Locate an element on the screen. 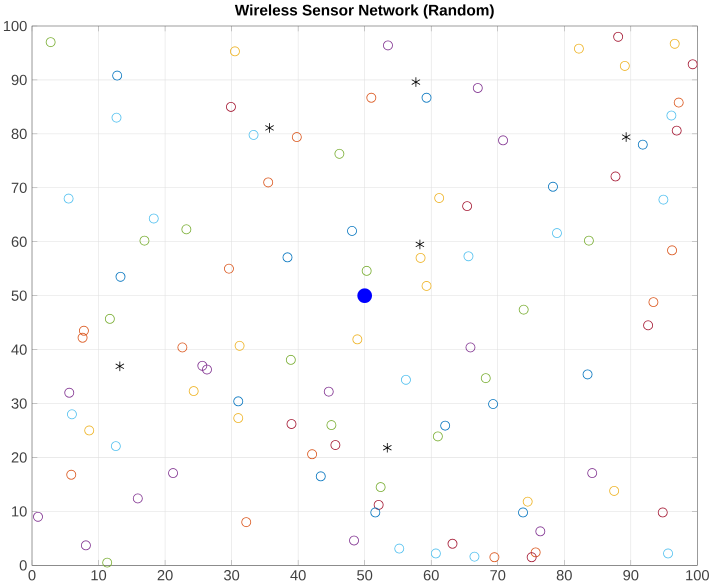  x-tick-label: 100 is located at coordinates (697, 575).